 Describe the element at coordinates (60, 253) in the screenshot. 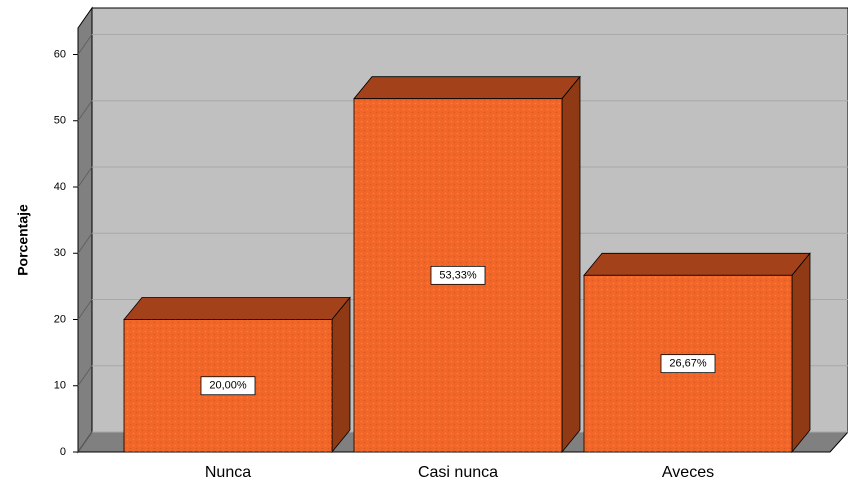

I see `y-tick-label: 30` at that location.